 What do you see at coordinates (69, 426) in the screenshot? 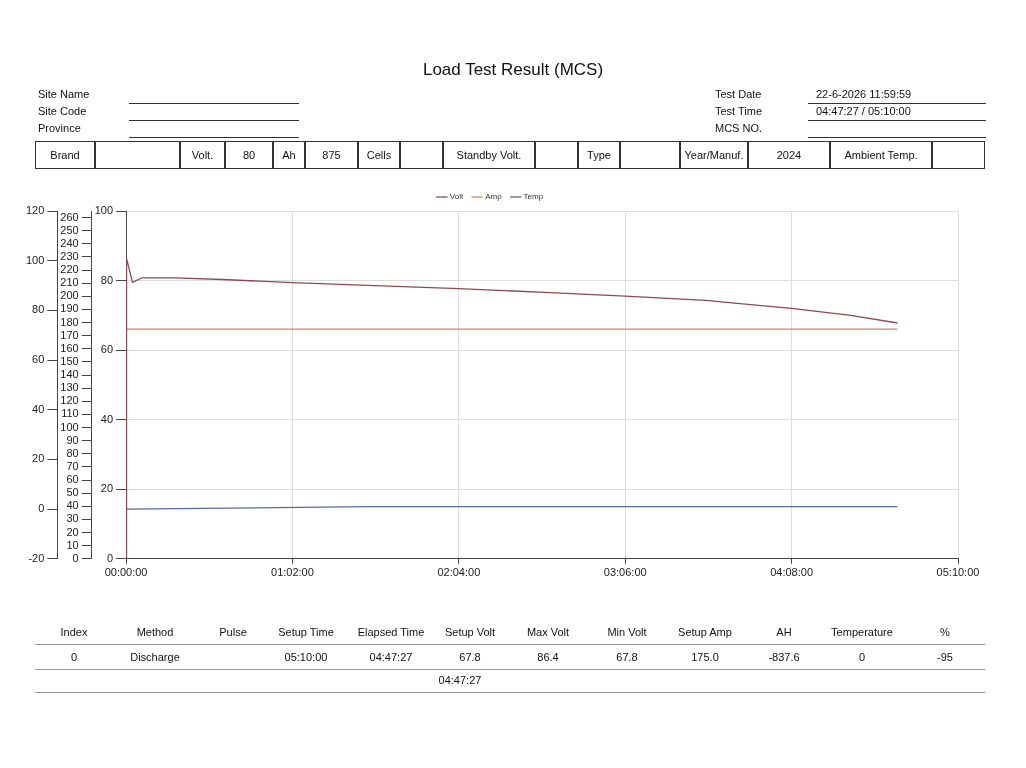
I see `y2-tick-label: 100` at bounding box center [69, 426].